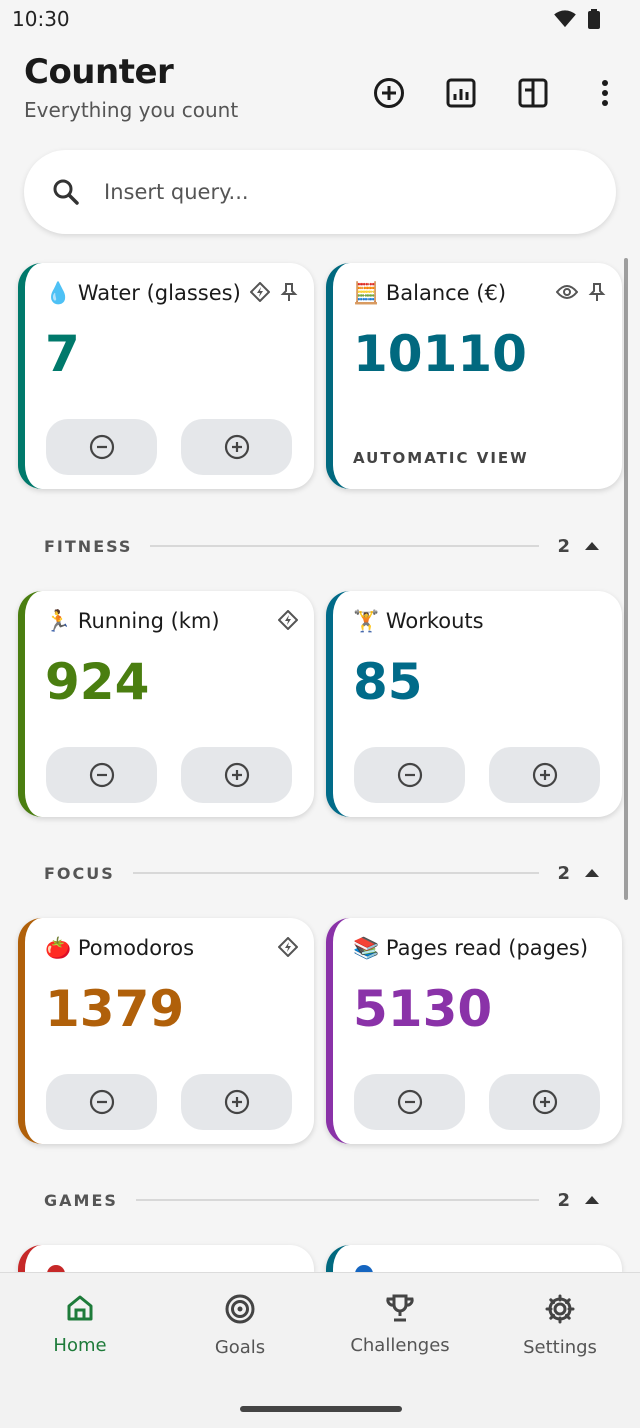  Describe the element at coordinates (626, 579) in the screenshot. I see `scrollbar` at that location.